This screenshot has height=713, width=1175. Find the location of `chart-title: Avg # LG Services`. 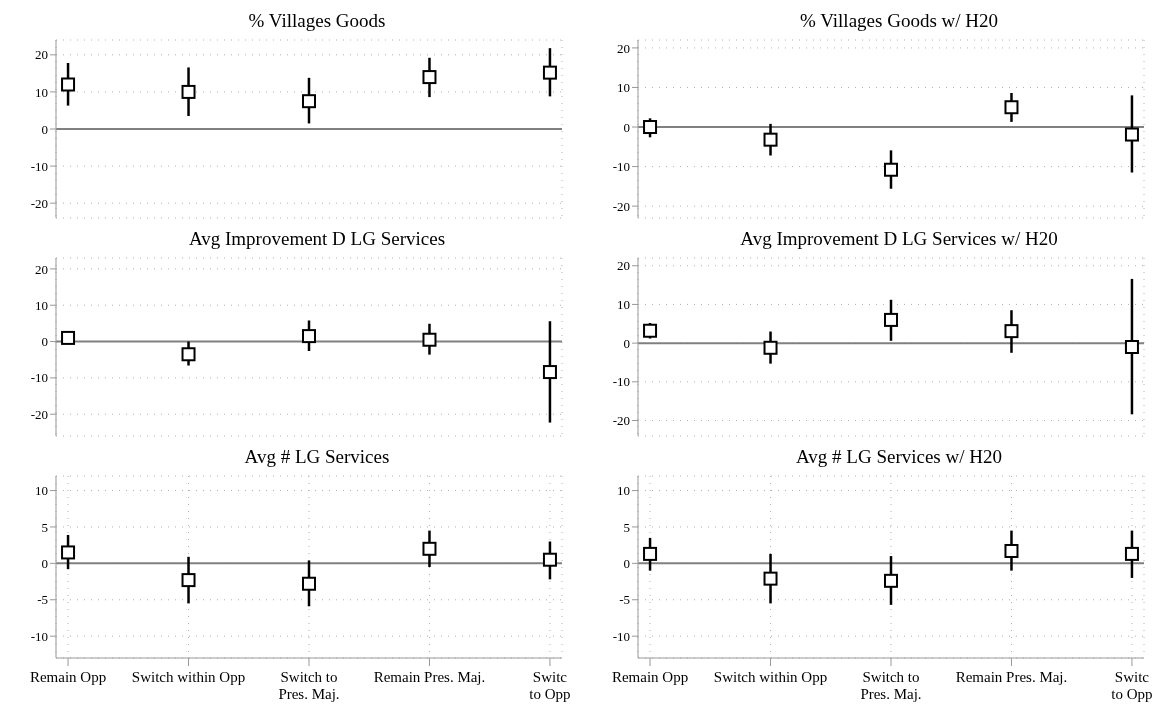

chart-title: Avg # LG Services is located at coordinates (317, 457).